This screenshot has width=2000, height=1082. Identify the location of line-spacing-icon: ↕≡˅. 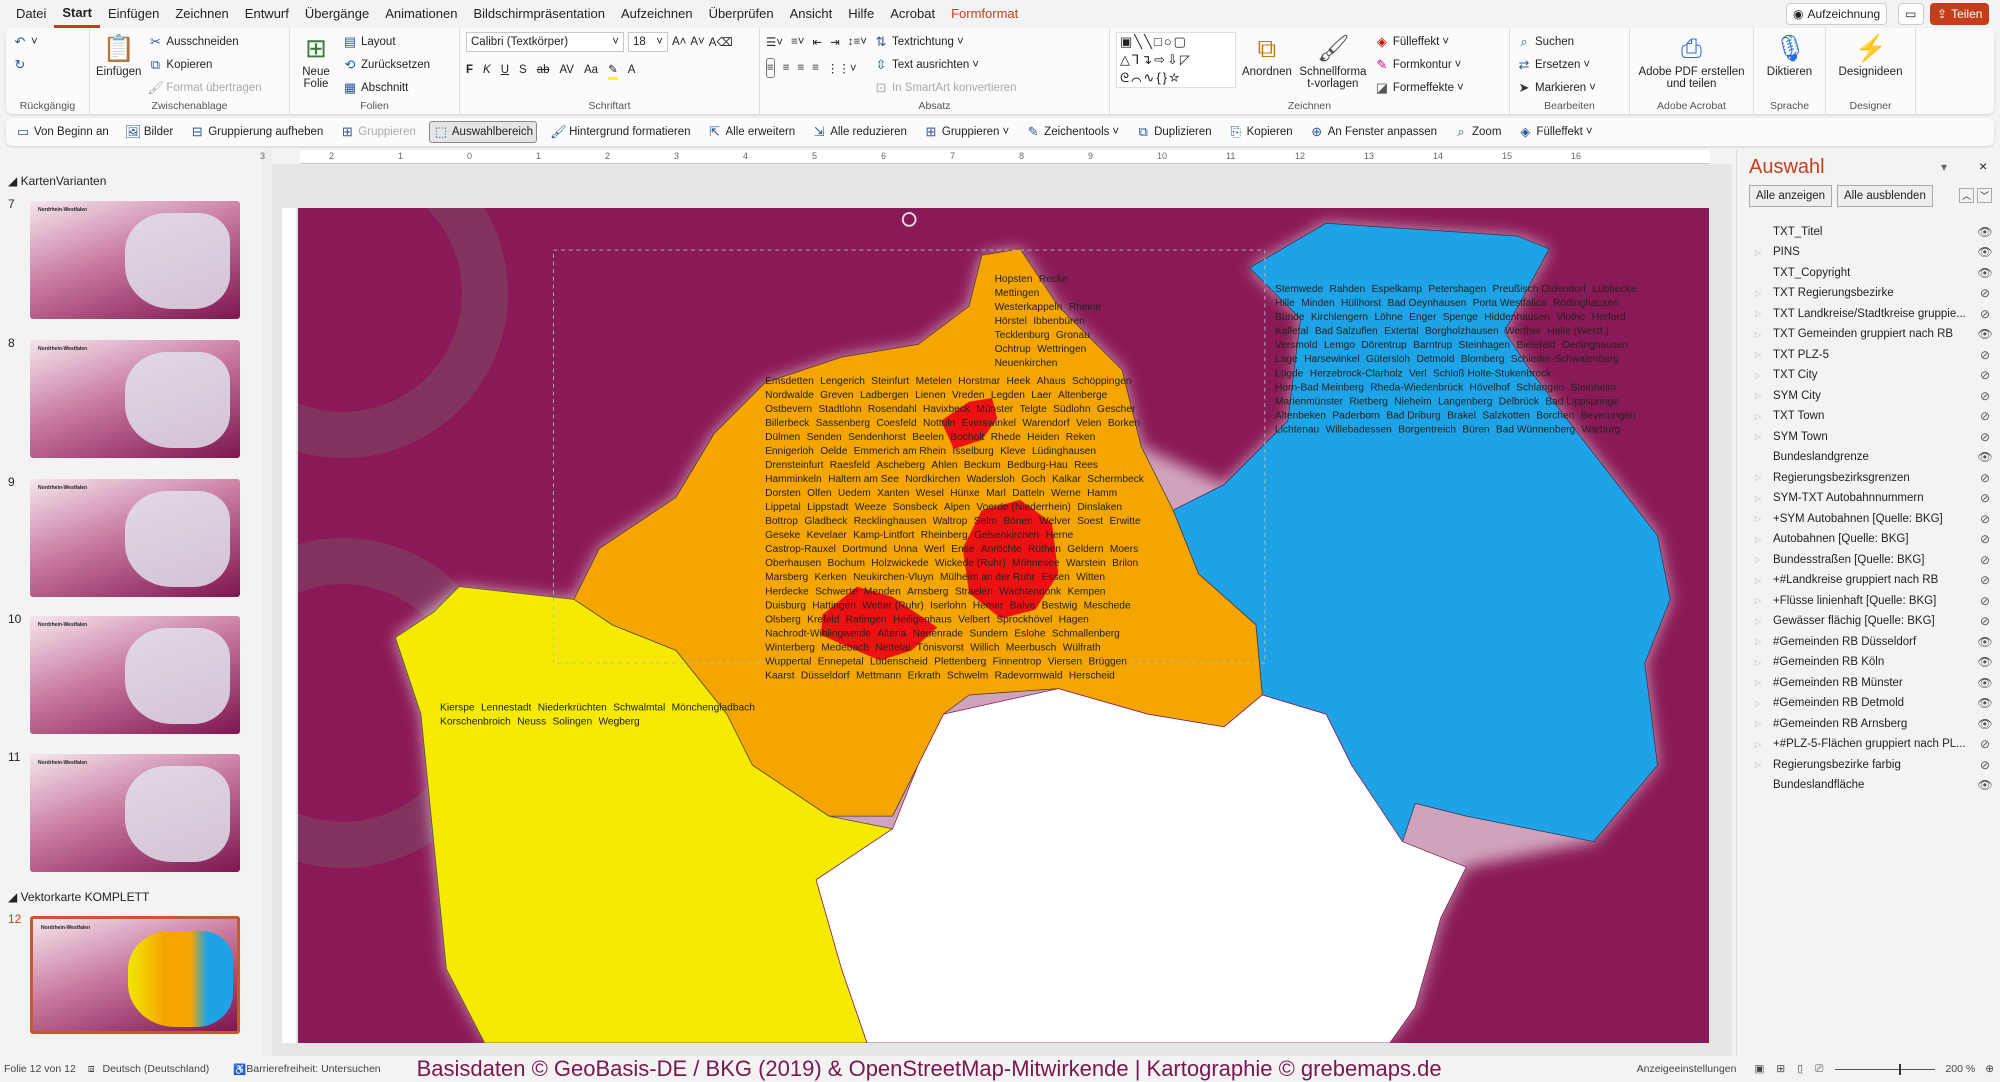
(857, 42).